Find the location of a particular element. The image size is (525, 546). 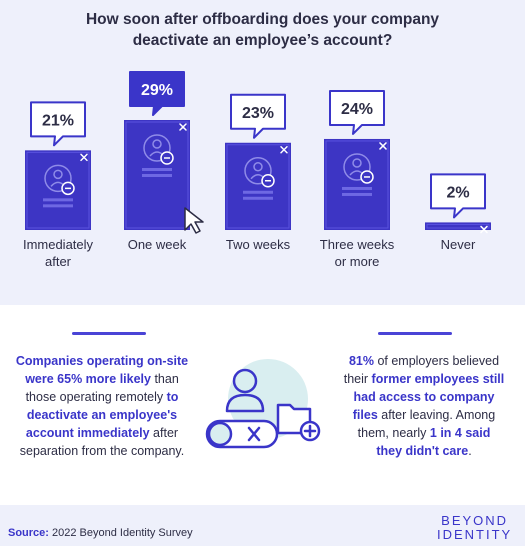

folder-add-icon is located at coordinates (298, 422).